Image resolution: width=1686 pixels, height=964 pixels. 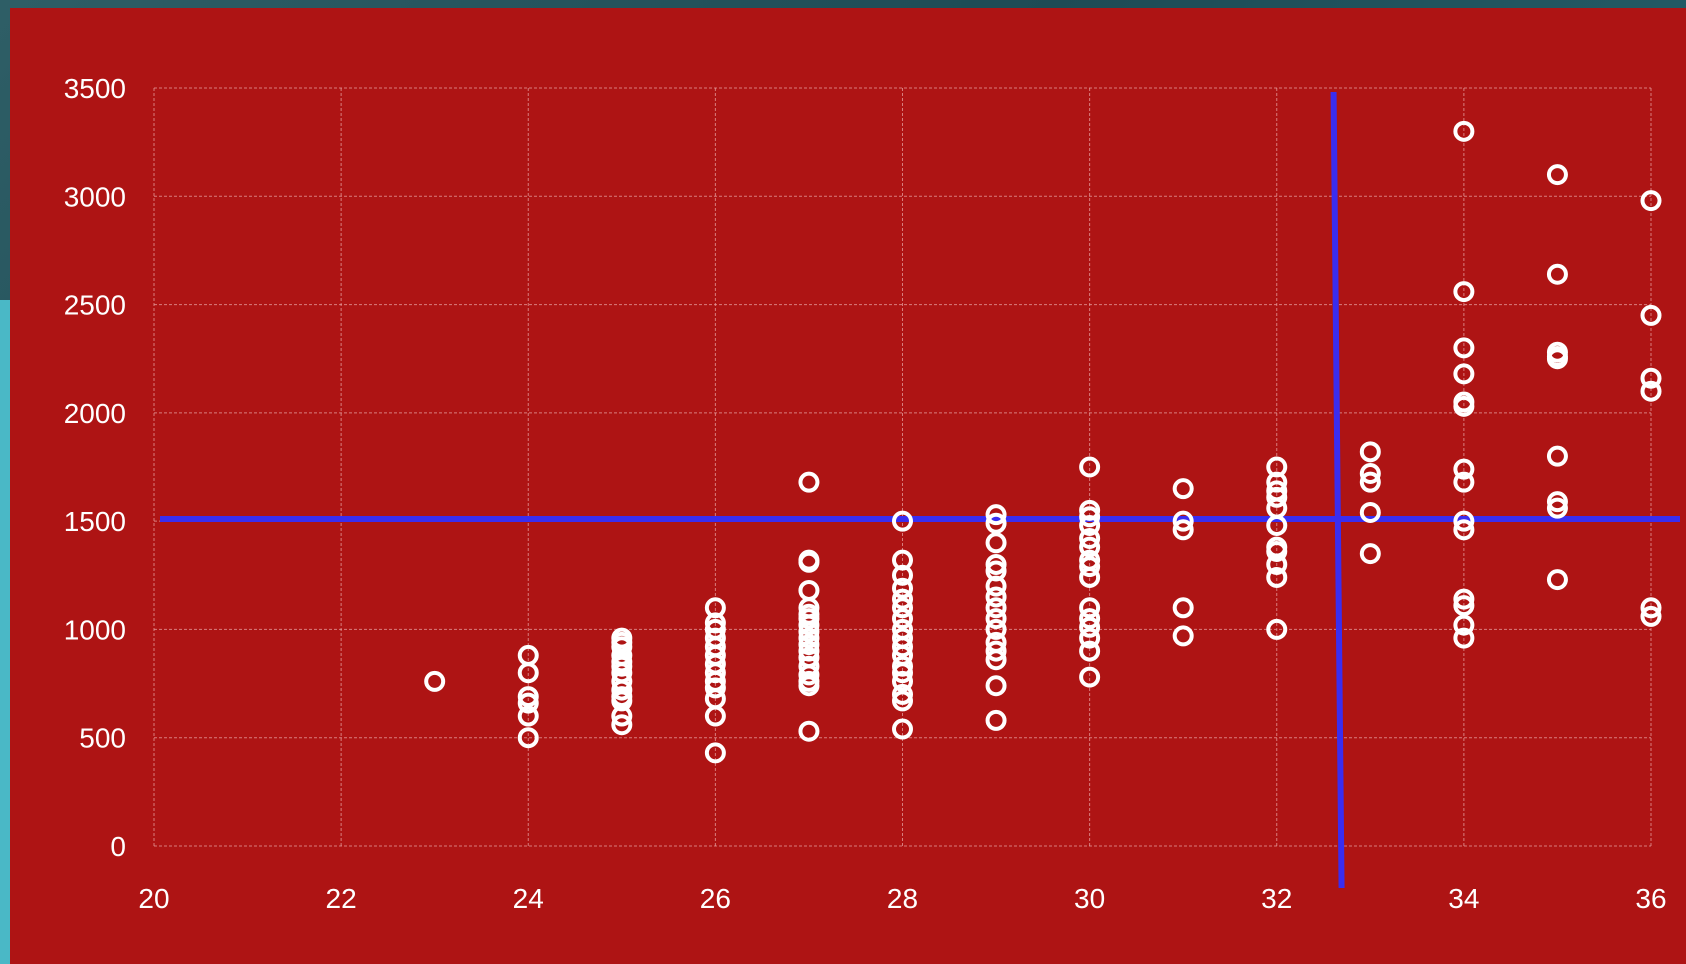 What do you see at coordinates (102, 738) in the screenshot?
I see `y-tick-label: 500` at bounding box center [102, 738].